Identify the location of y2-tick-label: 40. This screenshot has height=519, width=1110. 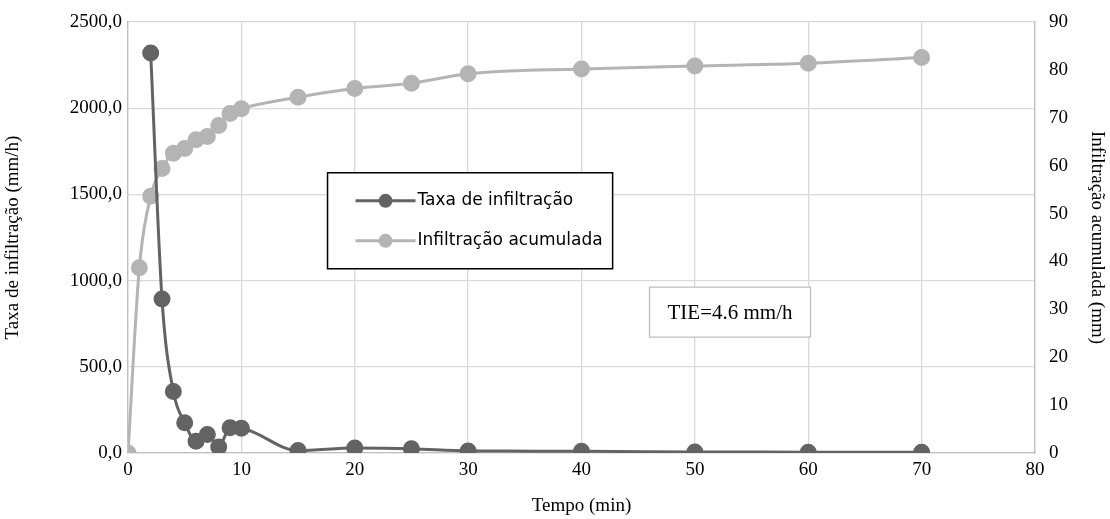
(1058, 260).